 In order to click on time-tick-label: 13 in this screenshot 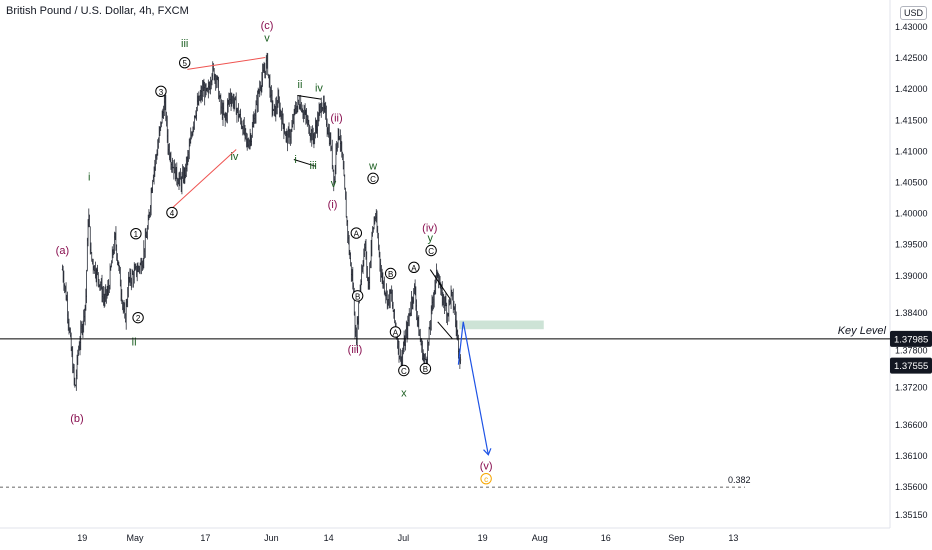, I will do `click(733, 538)`.